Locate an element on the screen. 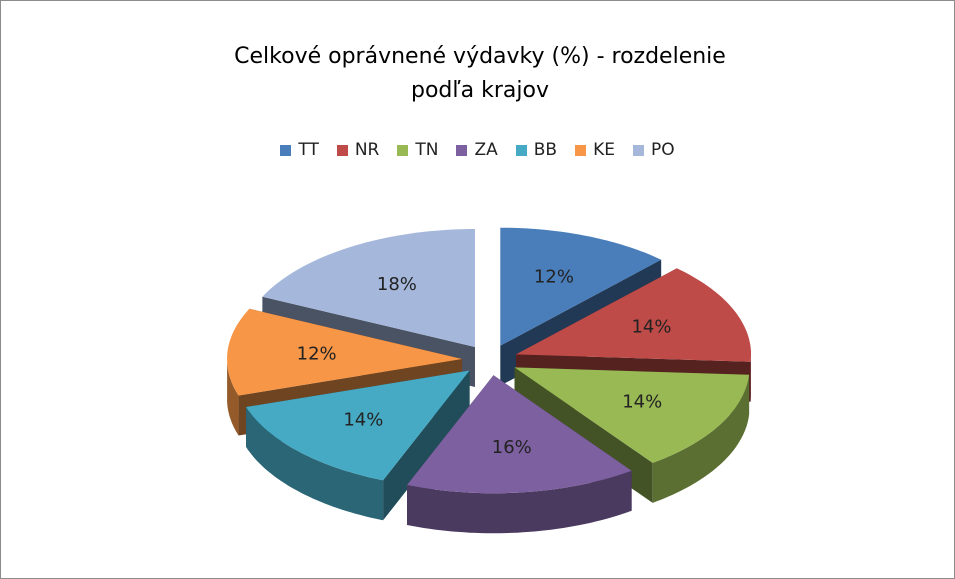 This screenshot has height=579, width=955. legend: TT NR TN ZA BB KE PO is located at coordinates (477, 150).